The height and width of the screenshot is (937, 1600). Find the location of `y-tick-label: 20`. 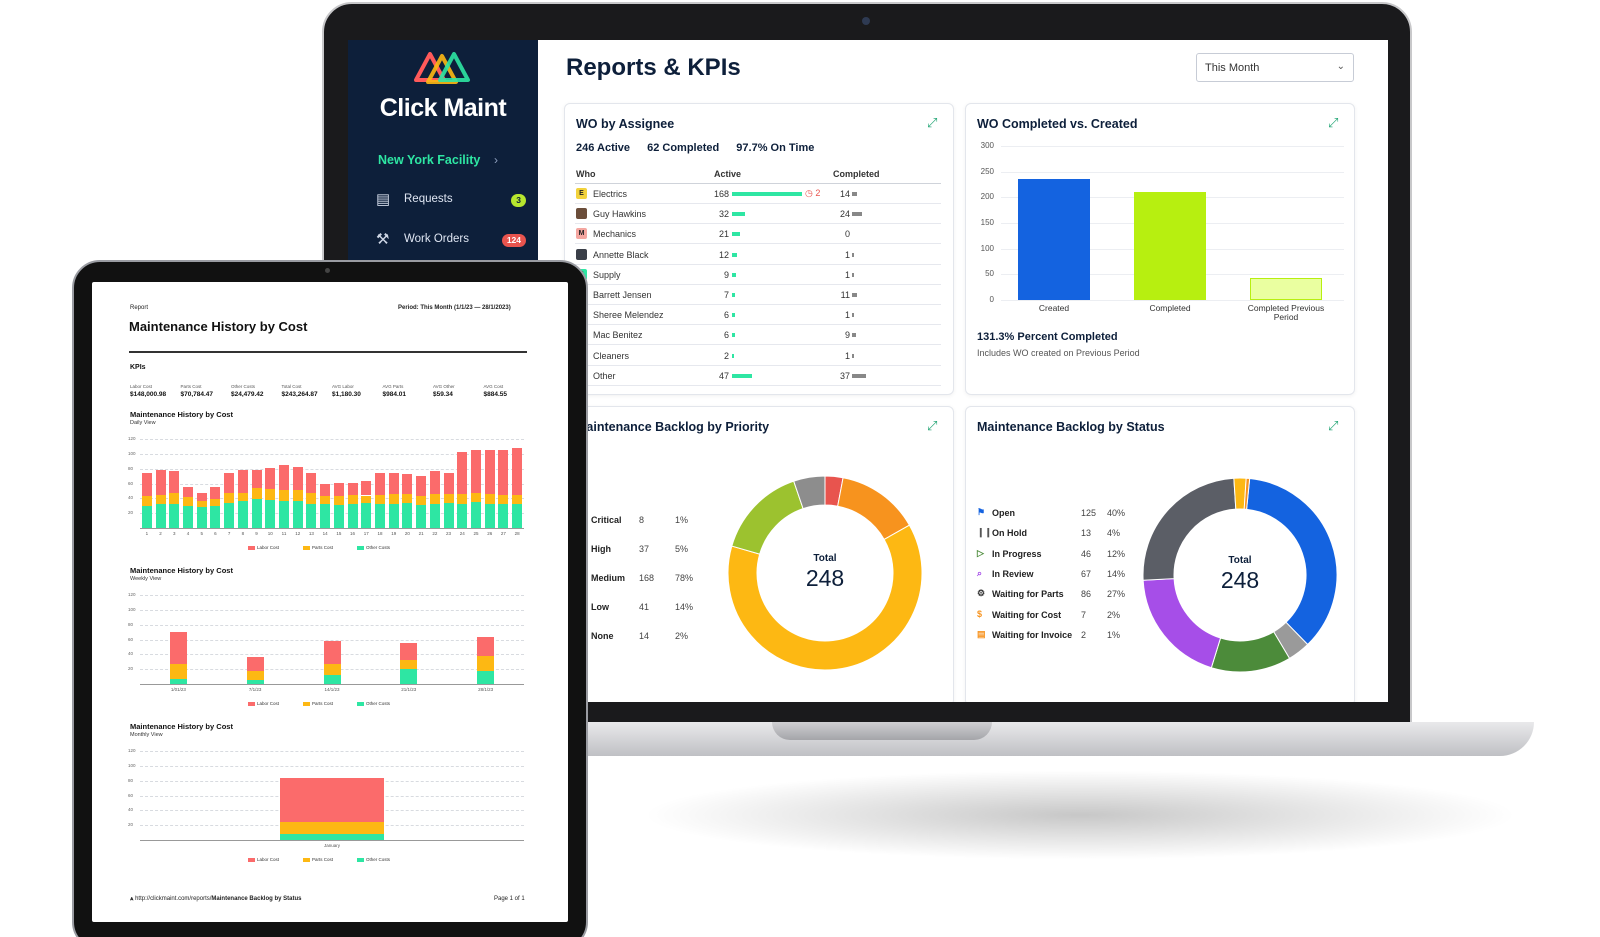

y-tick-label: 20 is located at coordinates (131, 513).